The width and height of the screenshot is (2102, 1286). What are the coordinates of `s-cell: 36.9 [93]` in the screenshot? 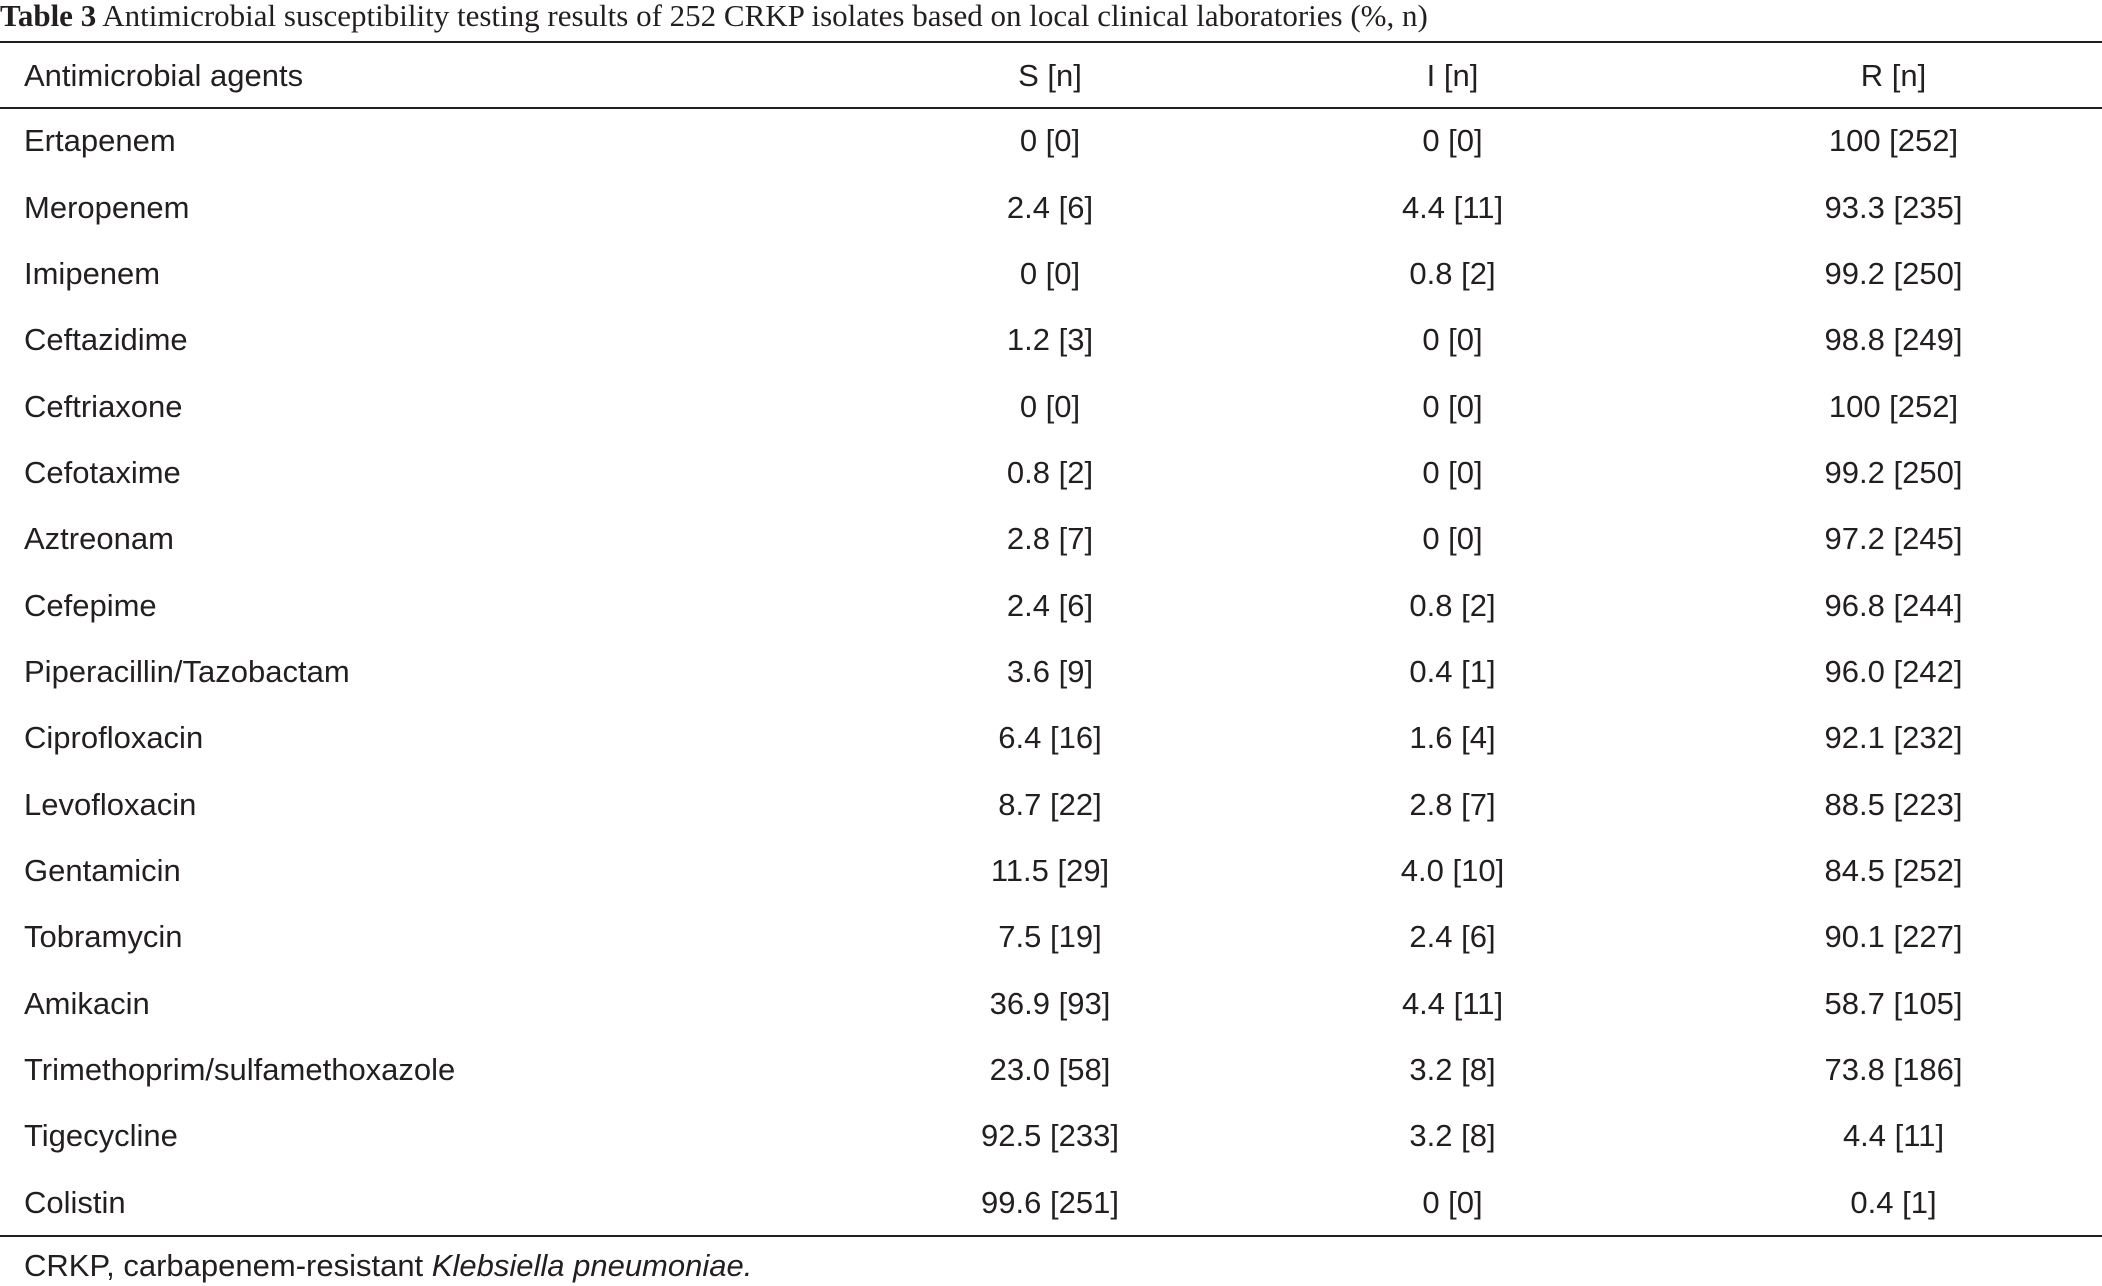 It's located at (1050, 1003).